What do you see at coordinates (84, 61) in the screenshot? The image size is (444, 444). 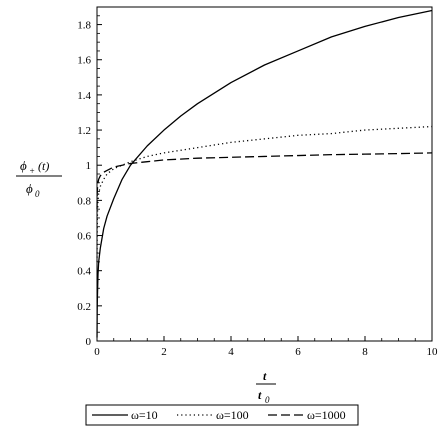 I see `y-tick-label: 1.6` at bounding box center [84, 61].